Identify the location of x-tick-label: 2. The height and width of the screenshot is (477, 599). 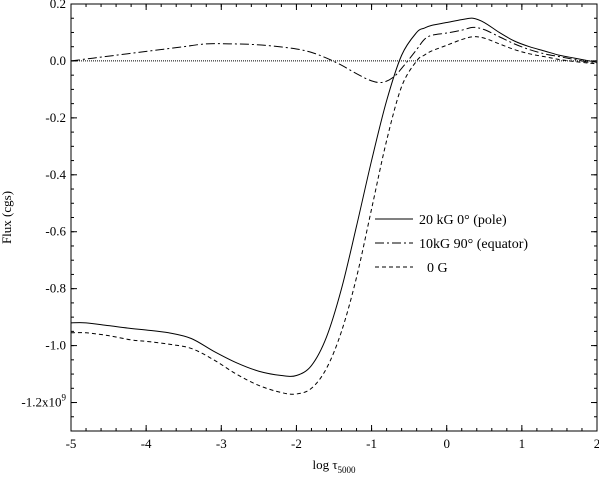
(596, 443).